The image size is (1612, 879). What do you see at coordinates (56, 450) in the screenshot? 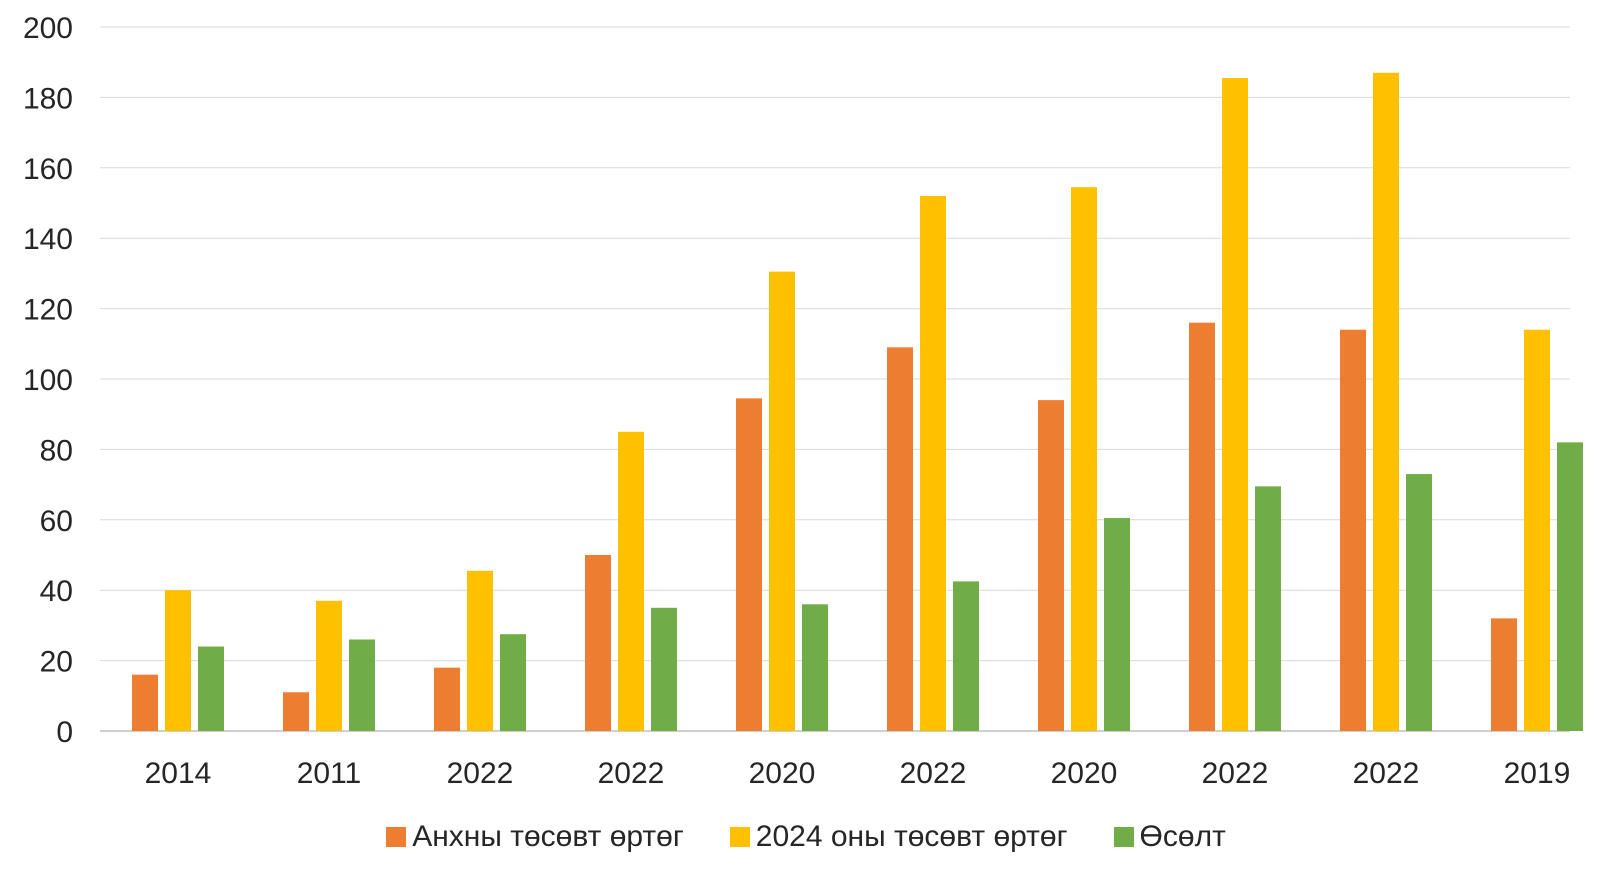
I see `y-tick-label: 80` at bounding box center [56, 450].